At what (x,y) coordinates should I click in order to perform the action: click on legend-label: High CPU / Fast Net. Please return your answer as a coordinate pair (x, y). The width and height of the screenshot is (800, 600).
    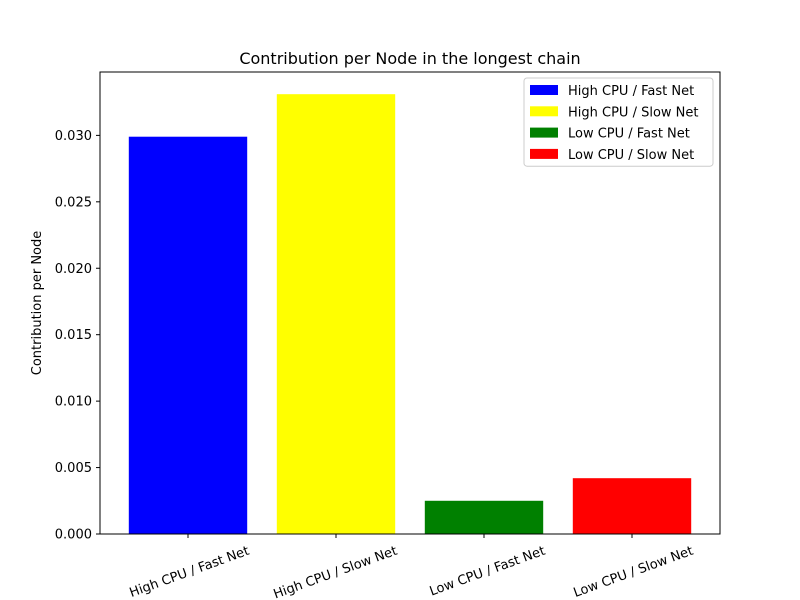
    Looking at the image, I should click on (631, 91).